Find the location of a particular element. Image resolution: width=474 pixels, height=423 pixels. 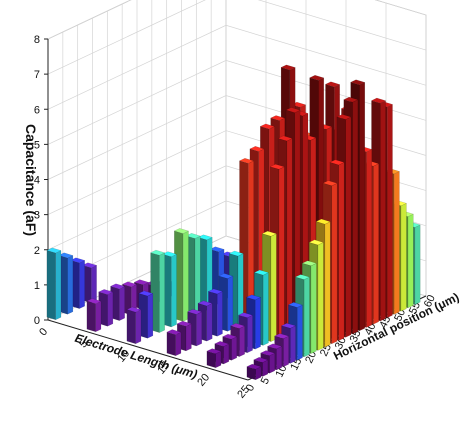

z-tick-label: 60 is located at coordinates (430, 301).